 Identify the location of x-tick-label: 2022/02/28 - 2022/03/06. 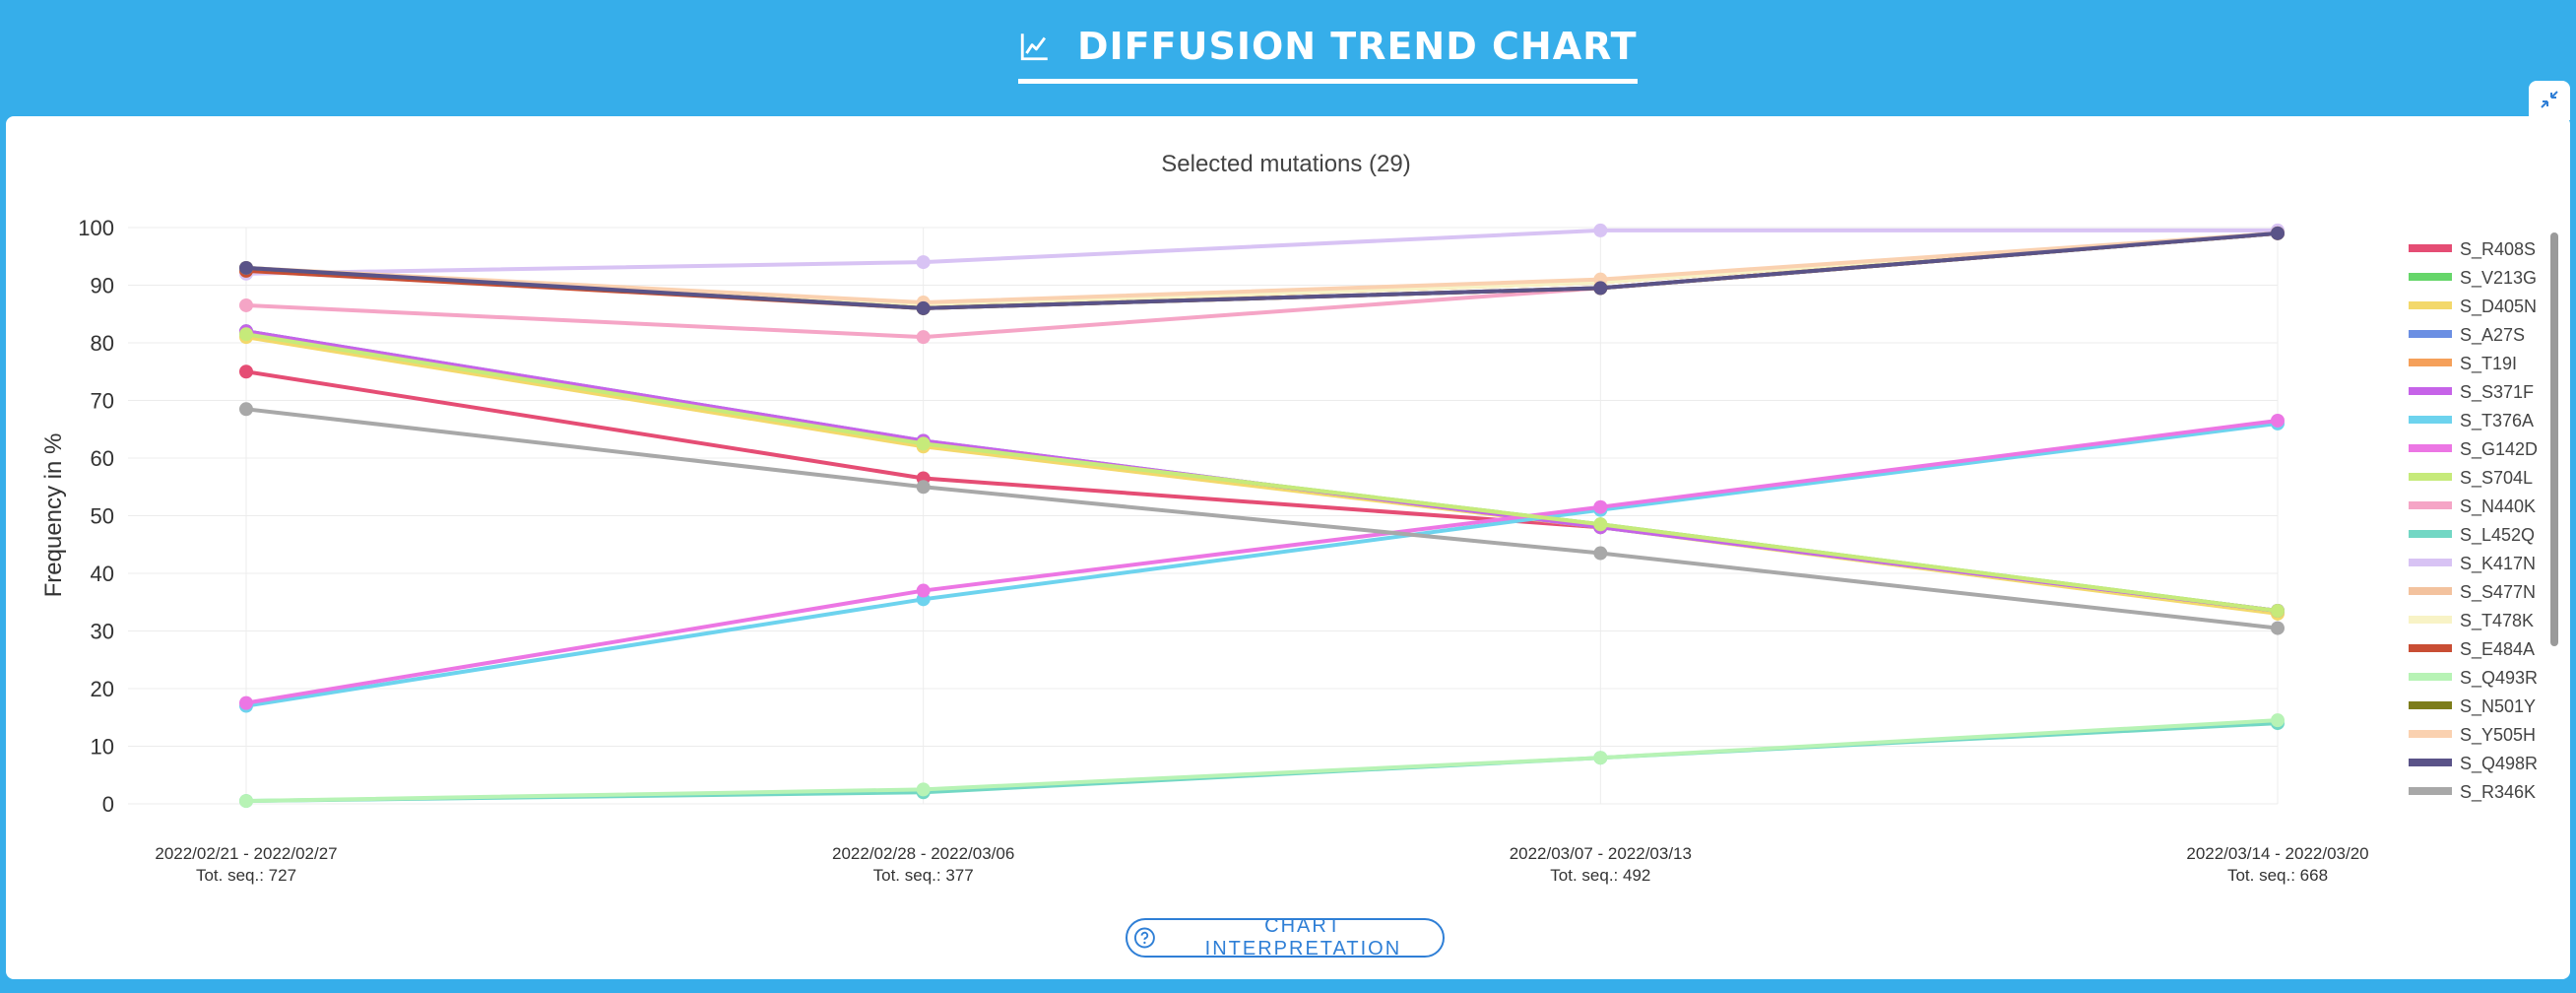
(923, 853).